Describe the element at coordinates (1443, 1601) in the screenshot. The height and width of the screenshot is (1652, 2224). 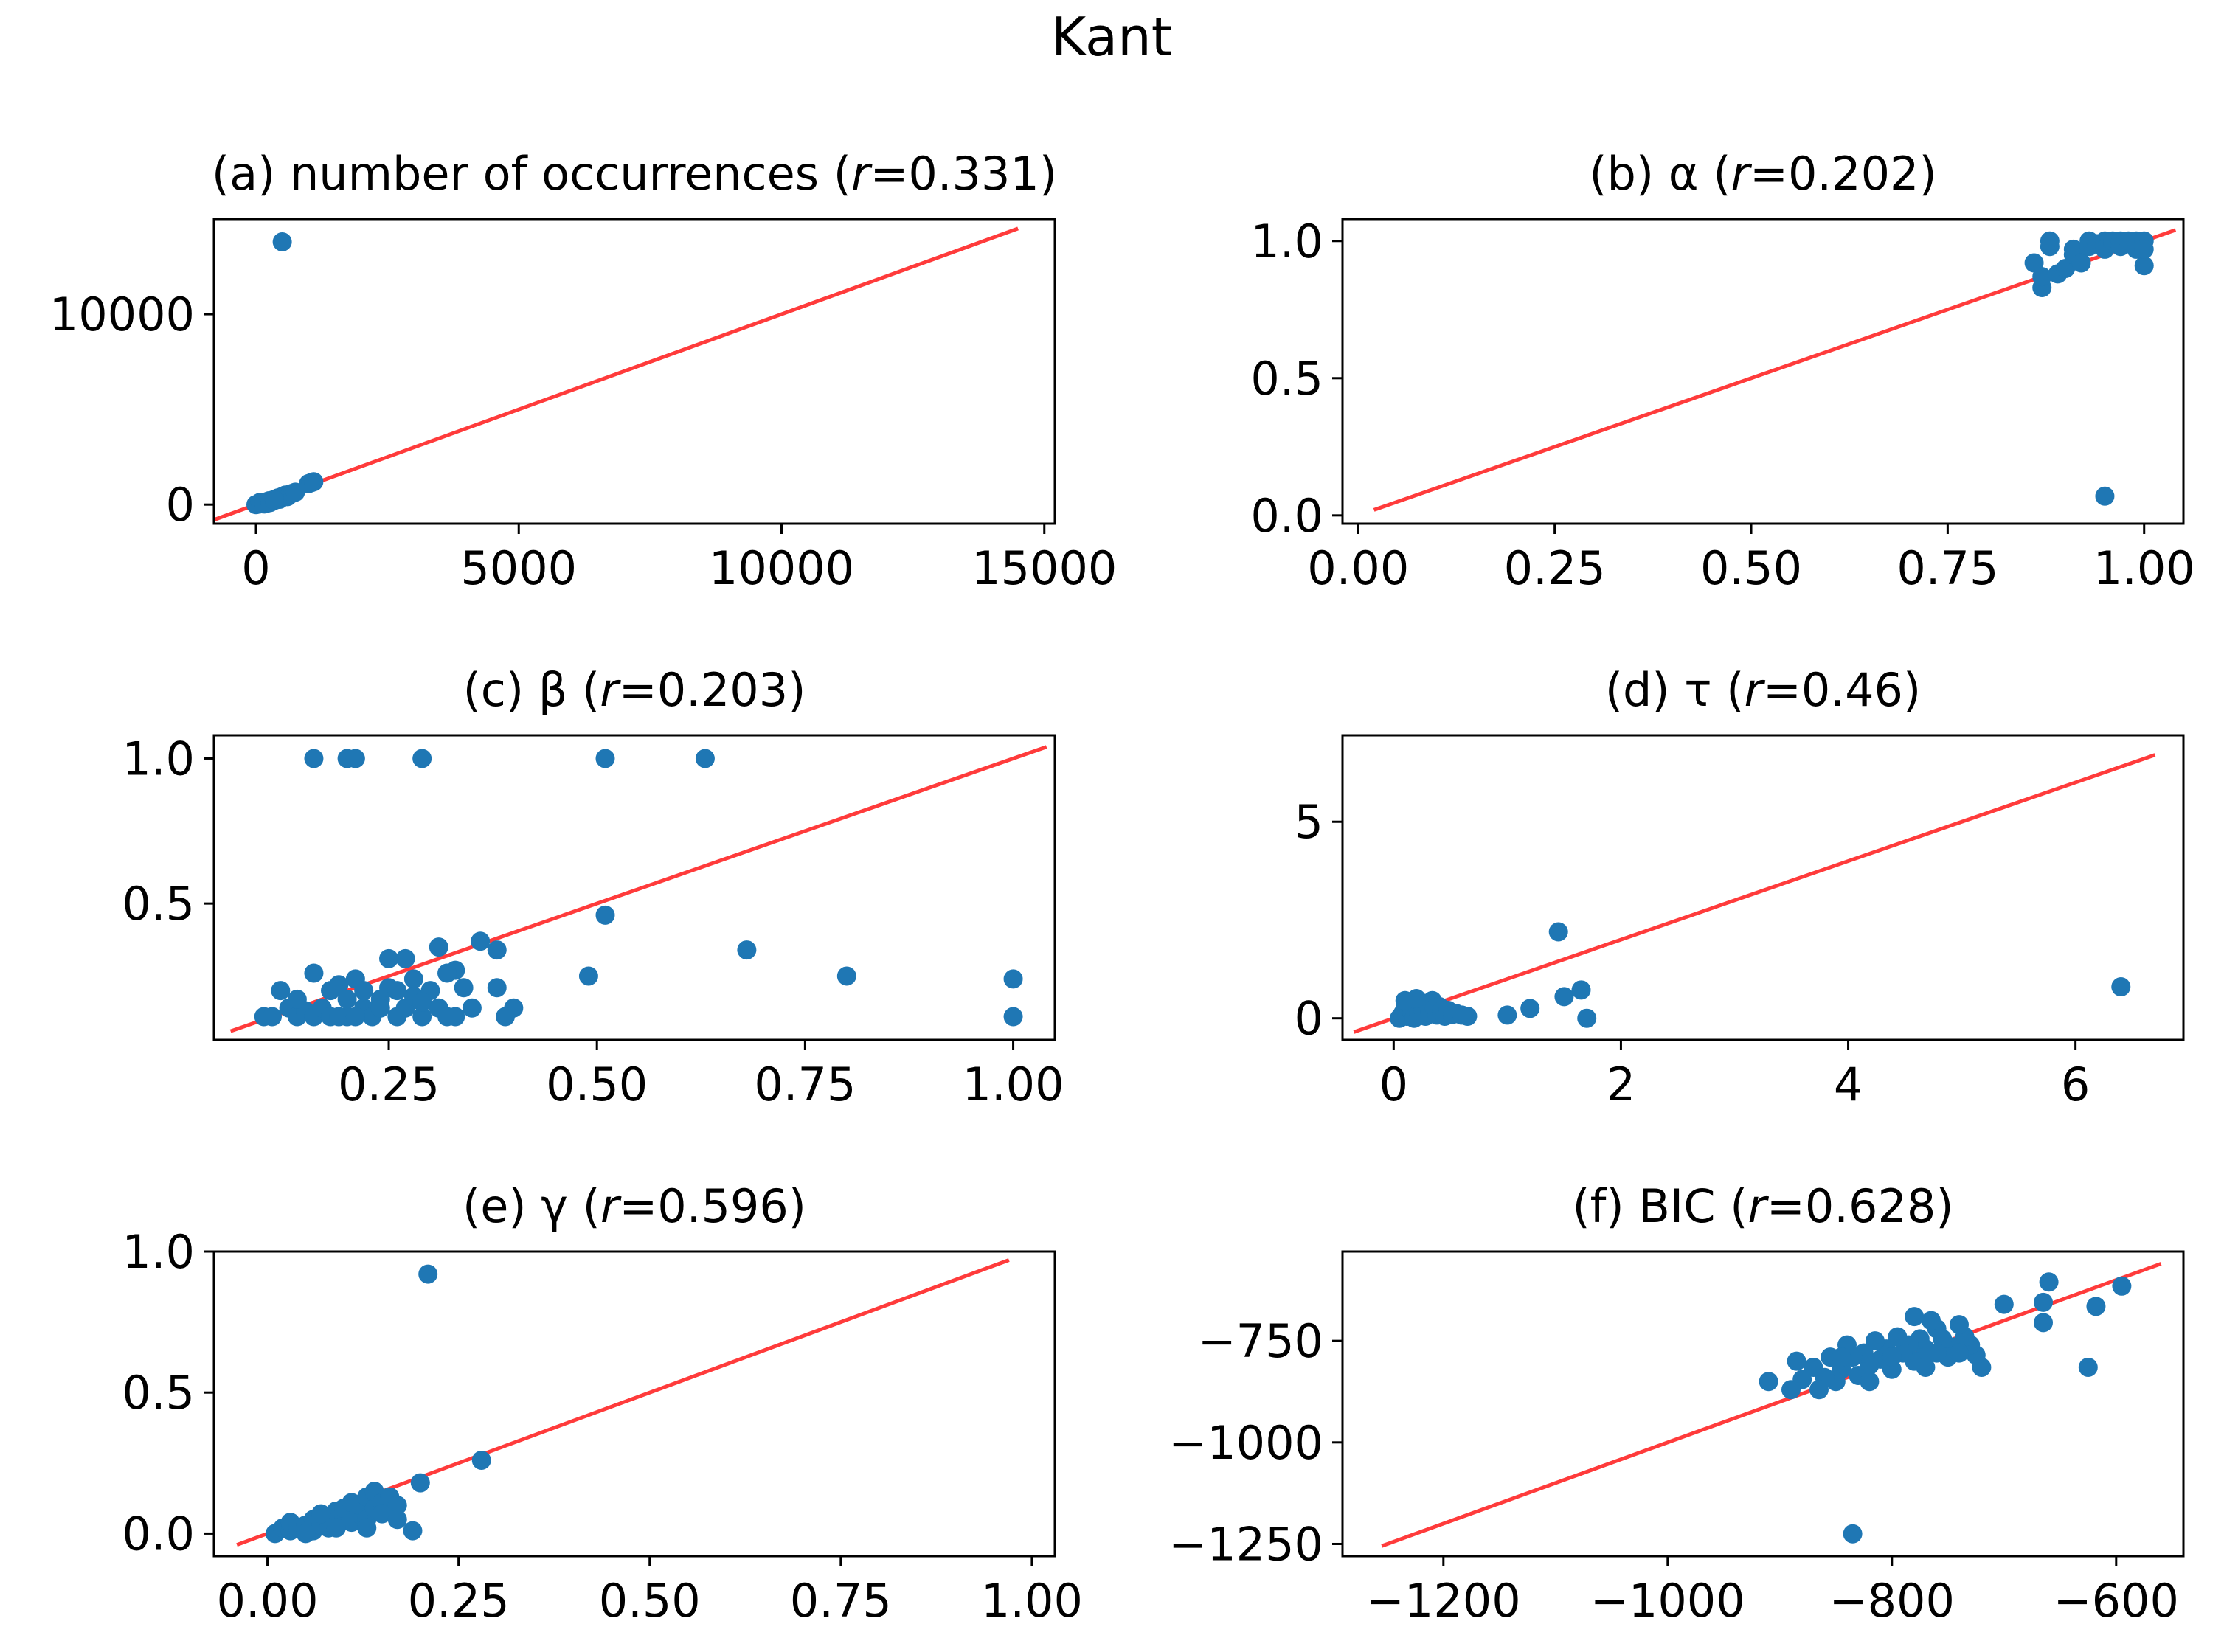
I see `x-tick-label: −1200` at that location.